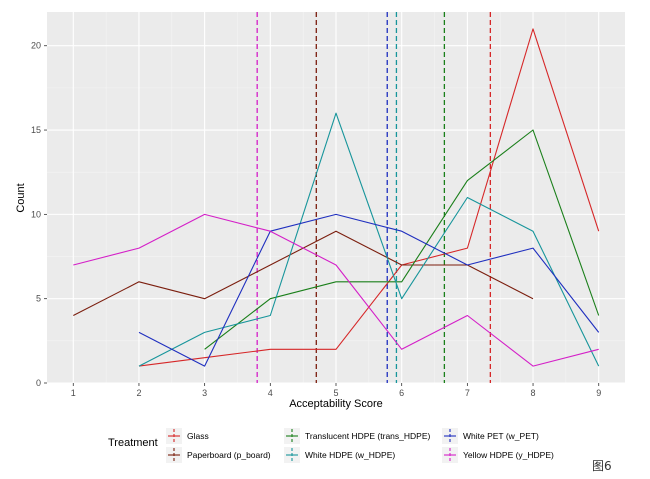  What do you see at coordinates (73, 393) in the screenshot?
I see `x-tick-label: 1` at bounding box center [73, 393].